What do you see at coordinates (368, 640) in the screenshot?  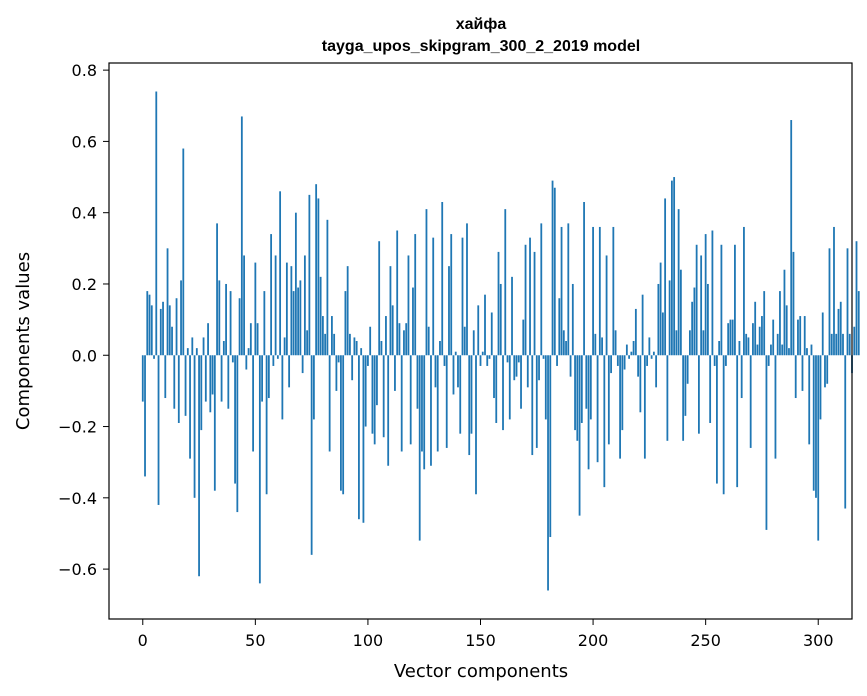 I see `x-tick-label: 100` at bounding box center [368, 640].